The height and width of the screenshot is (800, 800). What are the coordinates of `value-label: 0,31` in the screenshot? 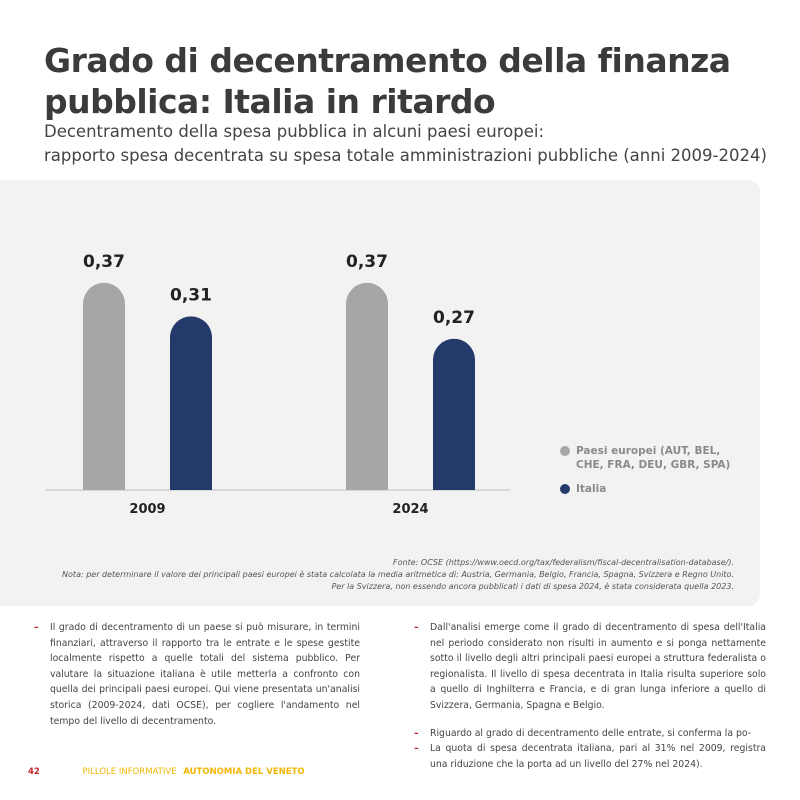 It's located at (191, 295).